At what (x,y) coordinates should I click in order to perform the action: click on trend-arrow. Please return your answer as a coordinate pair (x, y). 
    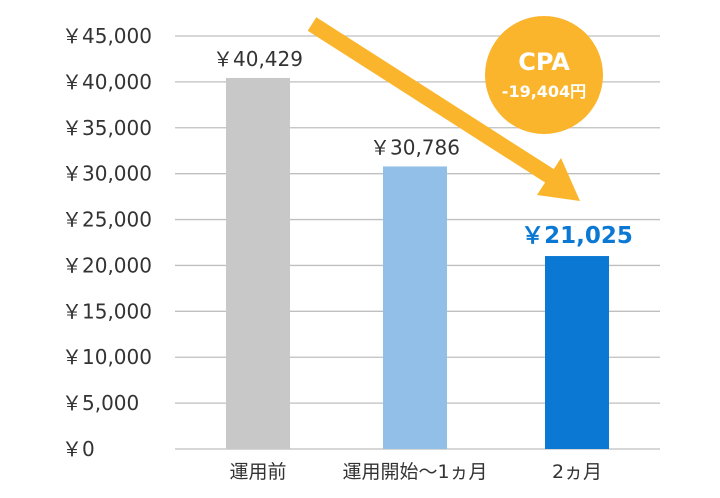
    Looking at the image, I should click on (443, 109).